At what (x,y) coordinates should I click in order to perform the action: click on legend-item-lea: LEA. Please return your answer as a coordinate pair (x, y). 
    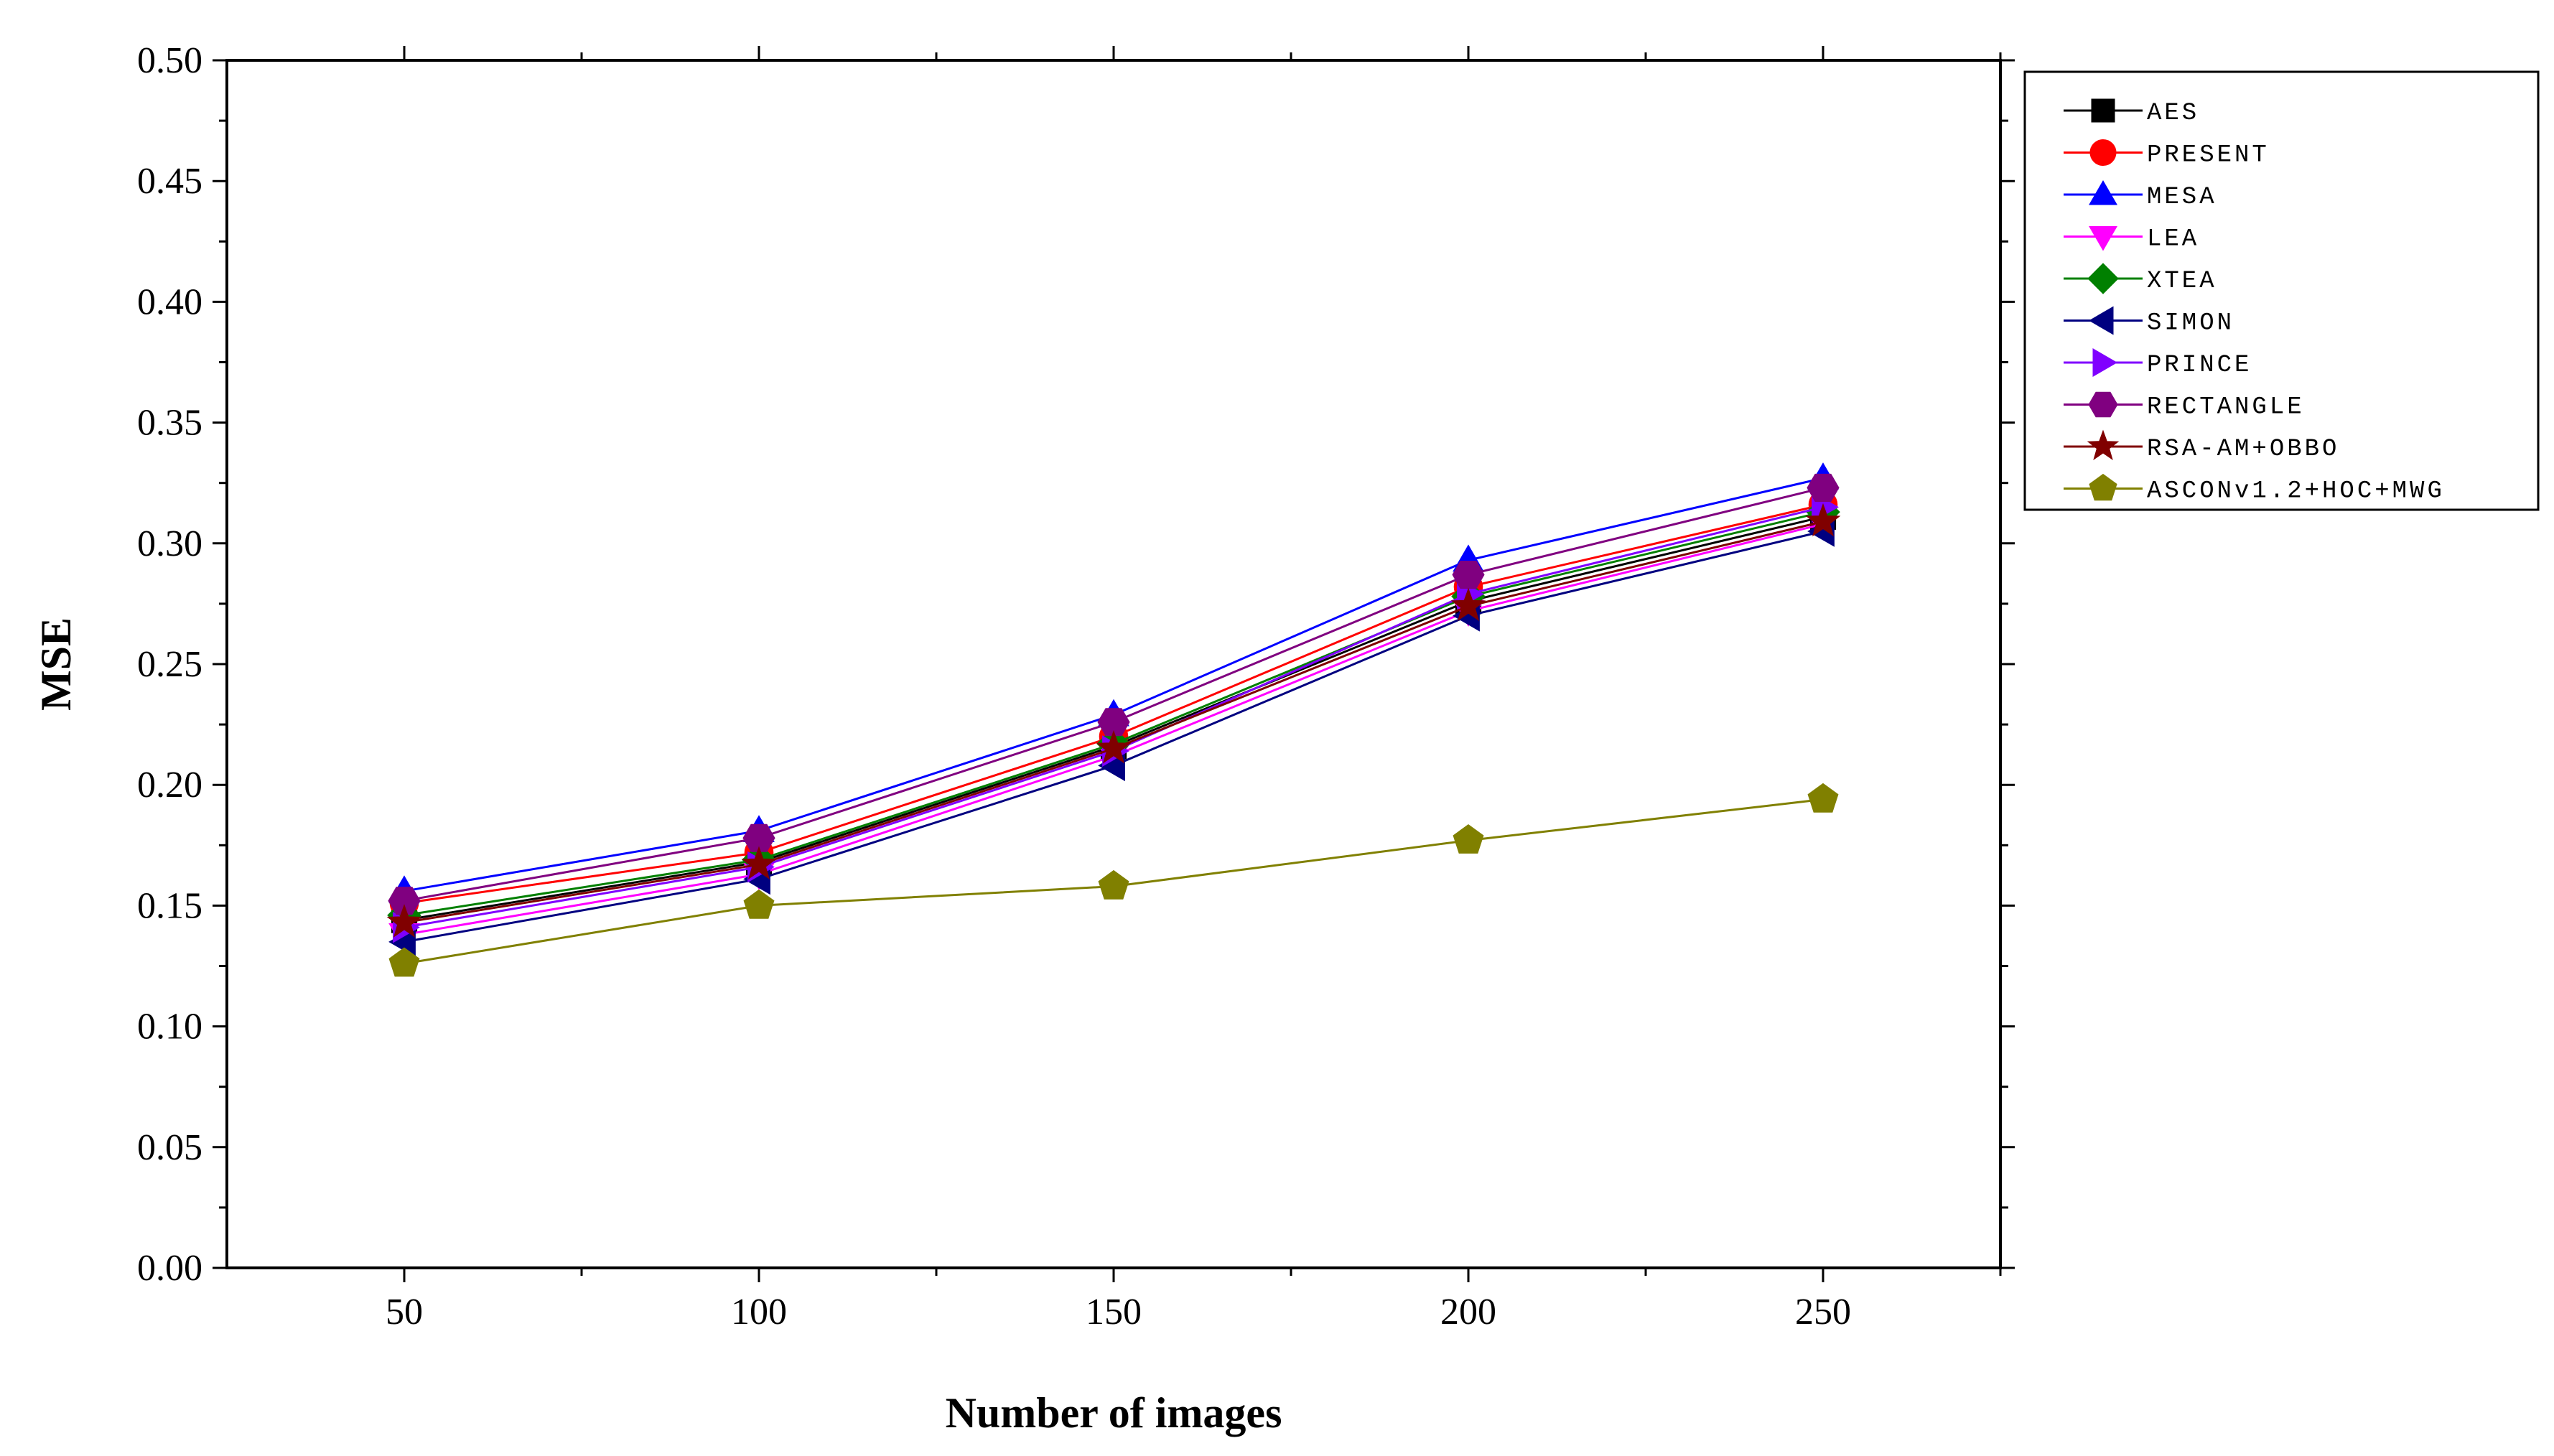
    Looking at the image, I should click on (2131, 239).